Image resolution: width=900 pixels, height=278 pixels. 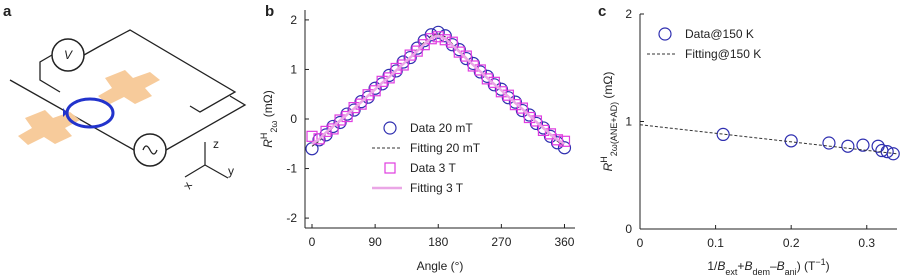 I want to click on x-tick-label: 360, so click(x=564, y=242).